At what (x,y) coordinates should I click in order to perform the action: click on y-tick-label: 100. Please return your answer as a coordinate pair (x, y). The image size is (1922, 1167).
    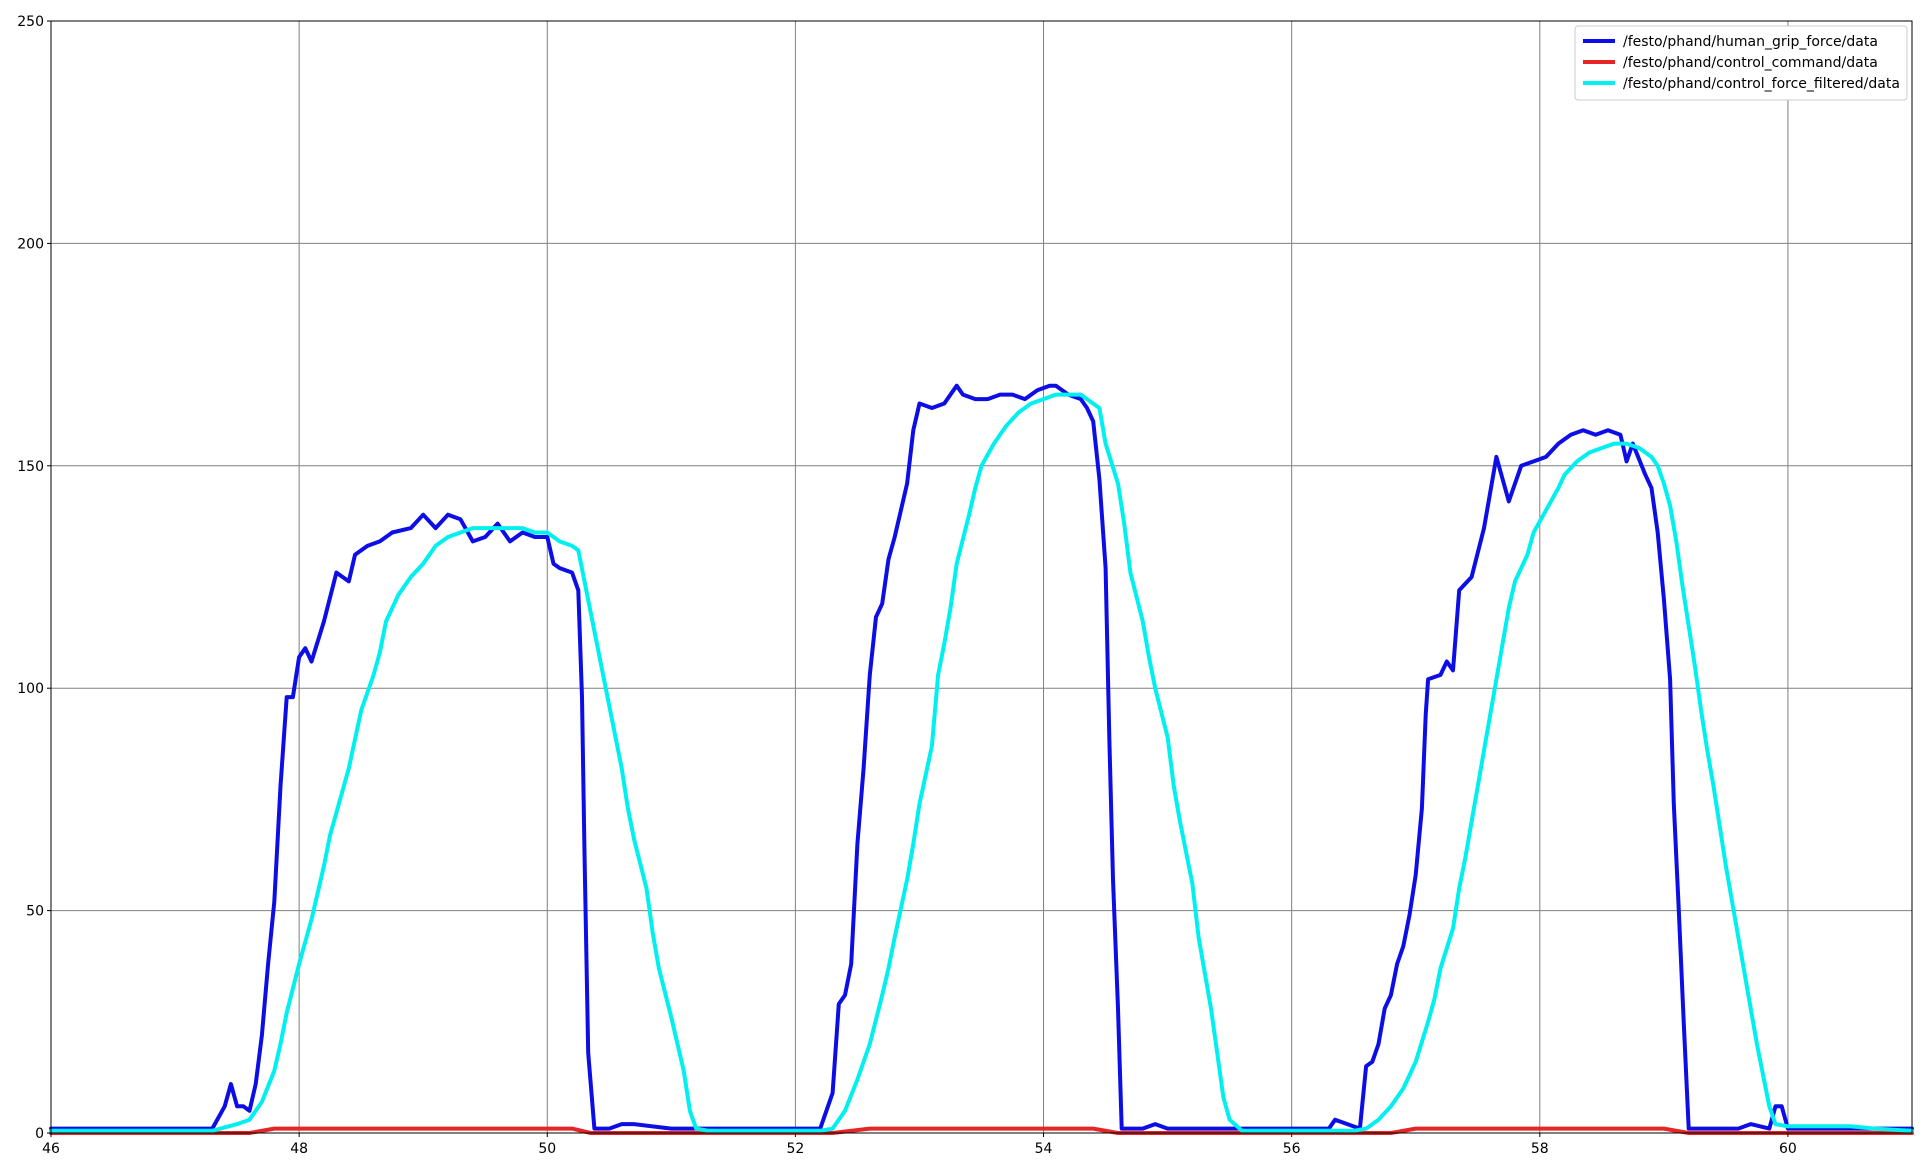
    Looking at the image, I should click on (30, 689).